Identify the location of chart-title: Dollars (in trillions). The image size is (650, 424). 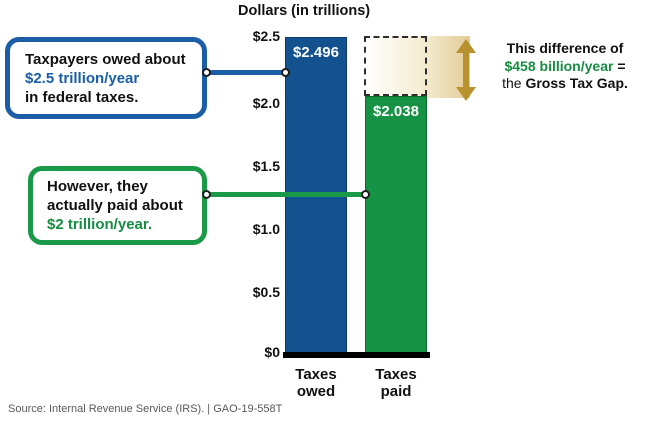
(304, 11).